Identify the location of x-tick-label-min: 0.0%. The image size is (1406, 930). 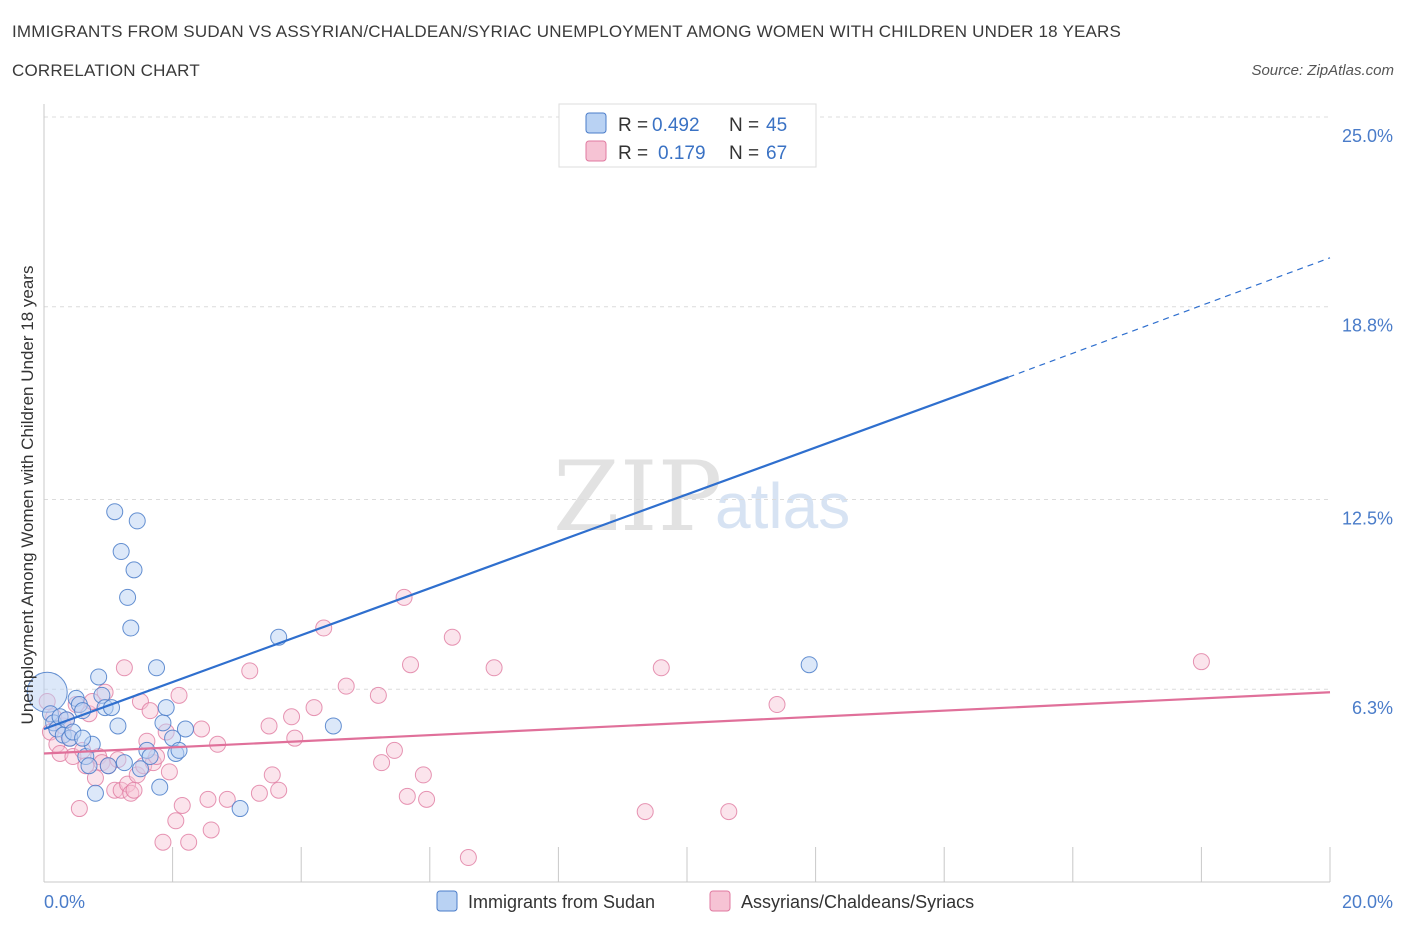
(64, 902).